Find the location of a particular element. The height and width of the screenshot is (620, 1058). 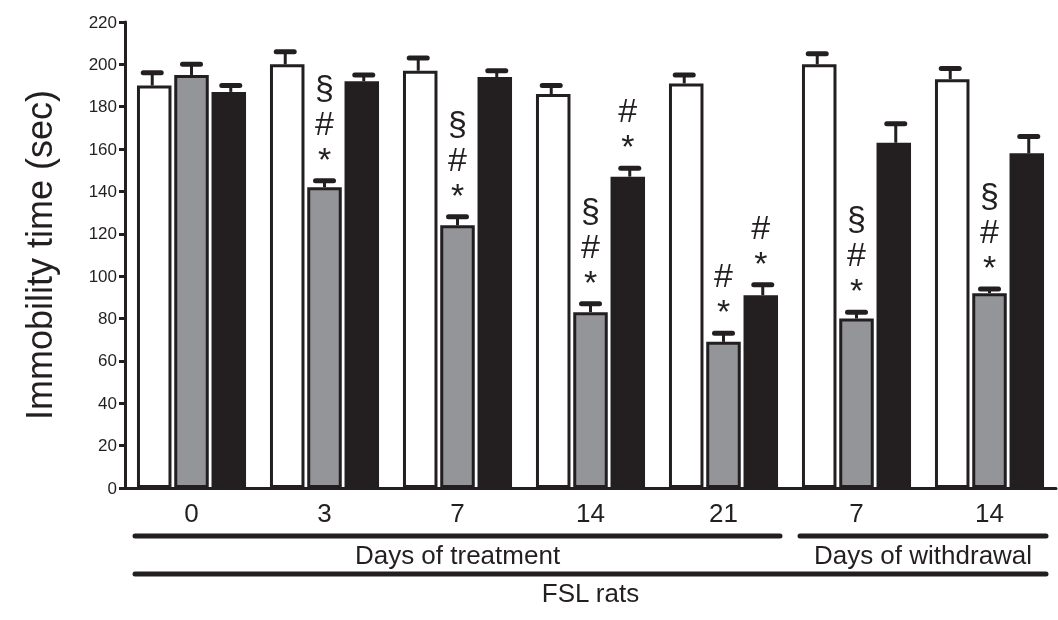

y-tick-label: 60 is located at coordinates (107, 361).